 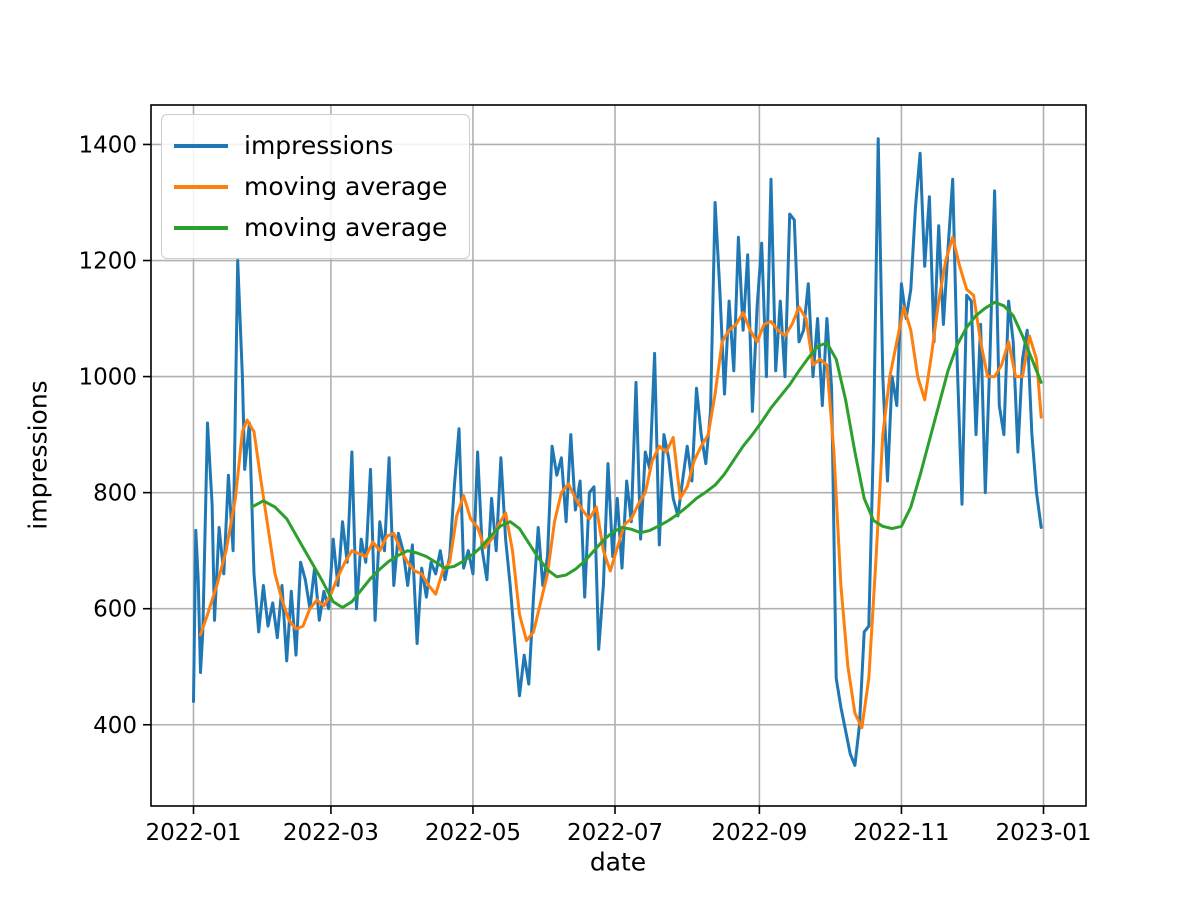 What do you see at coordinates (901, 833) in the screenshot?
I see `x-tick-label: 2022-11` at bounding box center [901, 833].